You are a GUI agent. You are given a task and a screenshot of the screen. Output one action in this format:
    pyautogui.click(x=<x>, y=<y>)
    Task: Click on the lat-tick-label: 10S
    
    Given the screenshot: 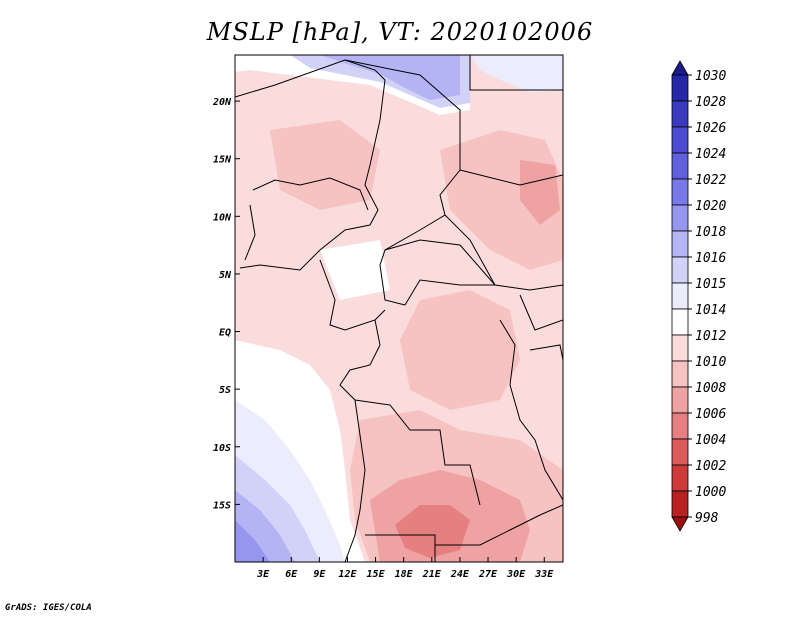 What is the action you would take?
    pyautogui.click(x=222, y=448)
    